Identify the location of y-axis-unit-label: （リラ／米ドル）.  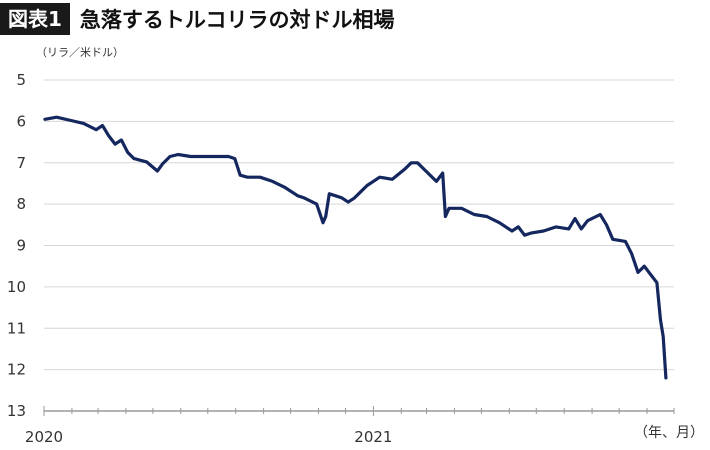
(80, 52).